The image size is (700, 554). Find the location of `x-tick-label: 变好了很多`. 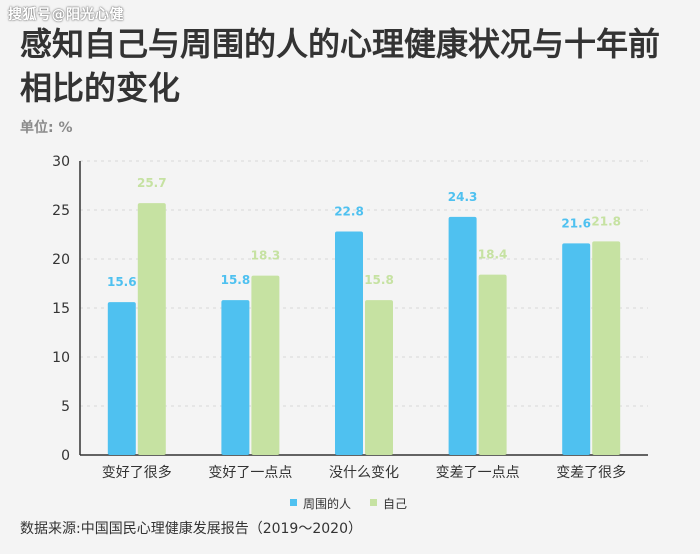

x-tick-label: 变好了很多 is located at coordinates (137, 472).